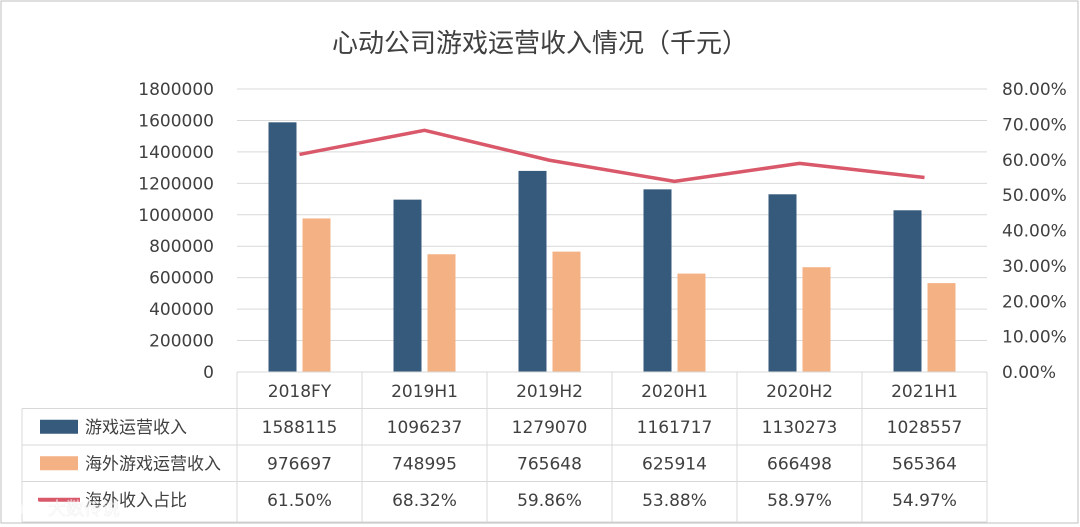  Describe the element at coordinates (549, 392) in the screenshot. I see `category-label: 2019H2` at that location.